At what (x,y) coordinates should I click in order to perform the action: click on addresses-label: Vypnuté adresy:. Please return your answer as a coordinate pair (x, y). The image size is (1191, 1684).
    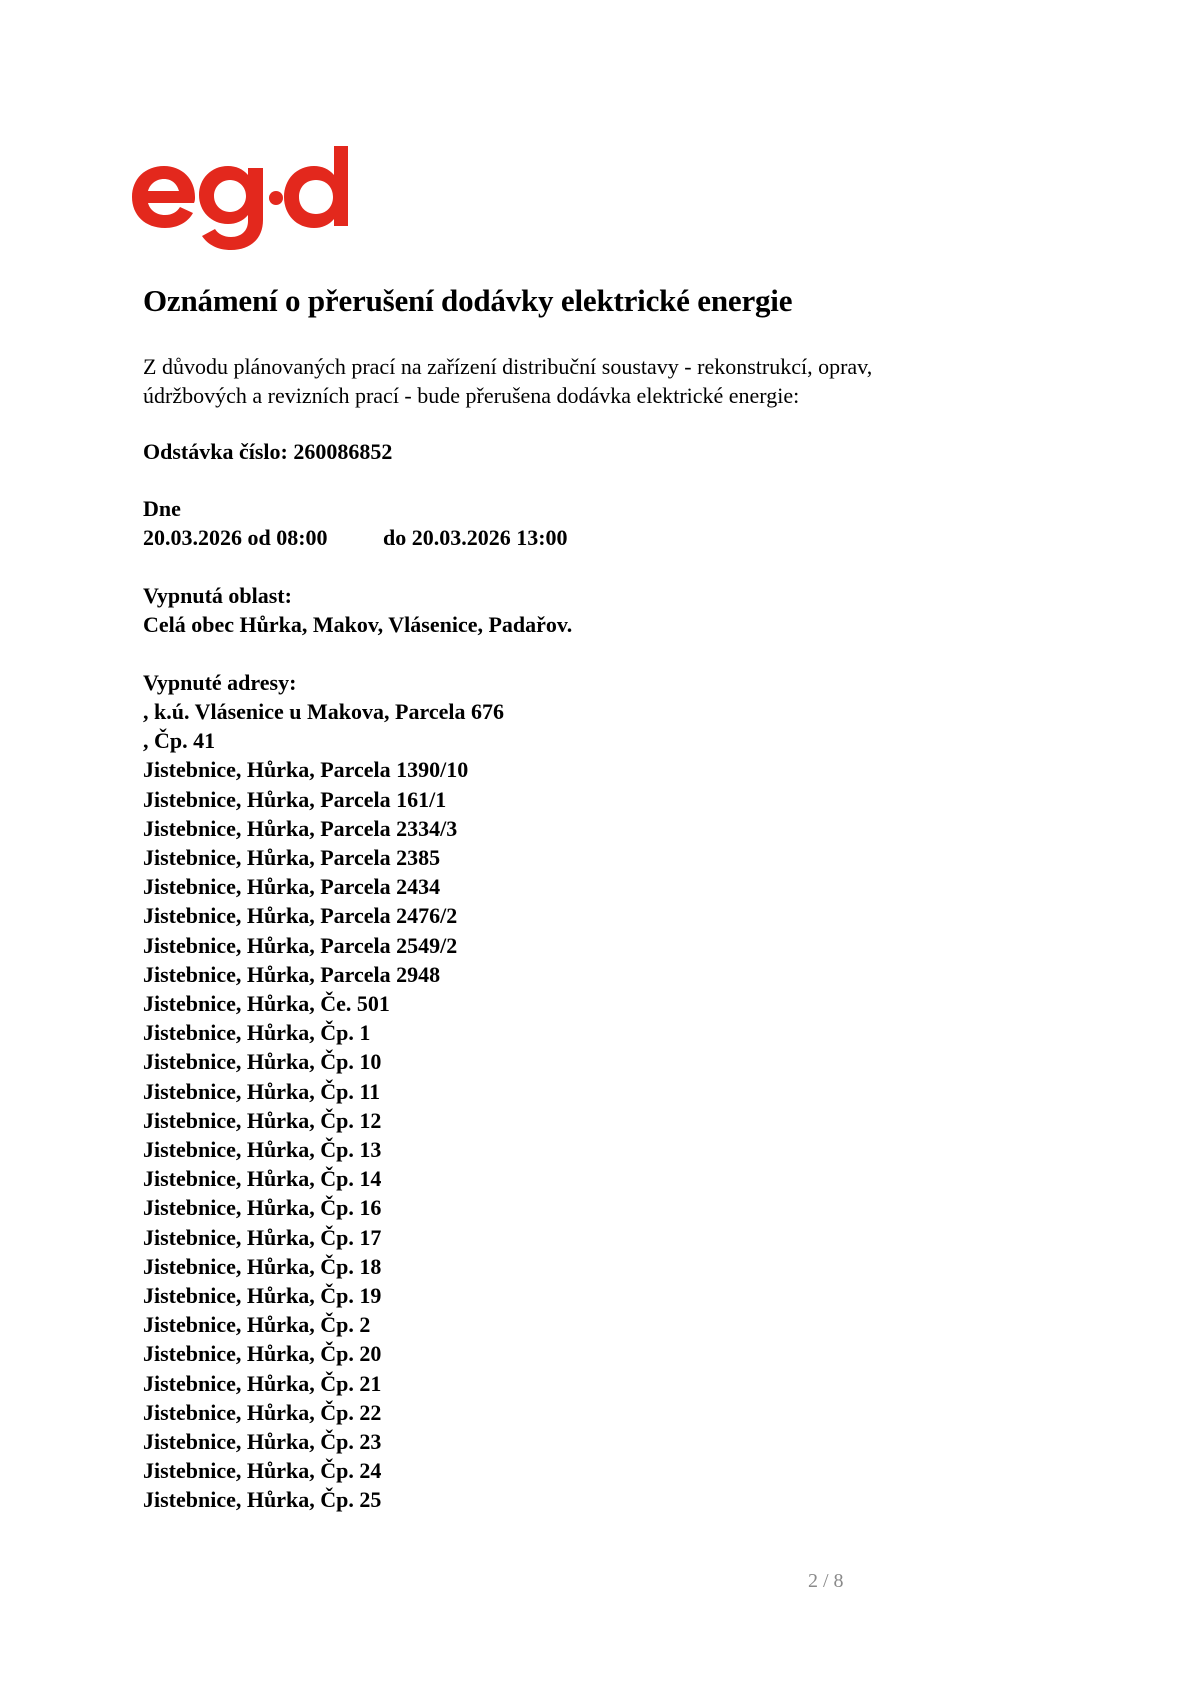
    Looking at the image, I should click on (220, 682).